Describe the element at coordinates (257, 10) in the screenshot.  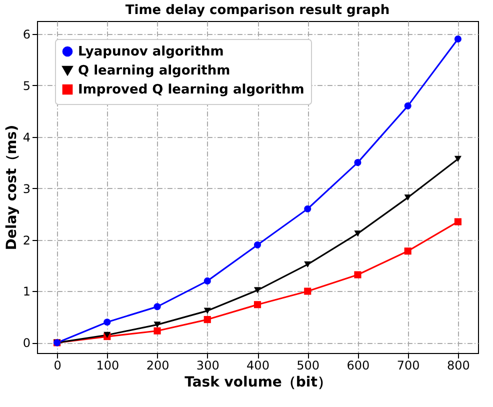
I see `chart-title: Time delay comparison result graph` at that location.